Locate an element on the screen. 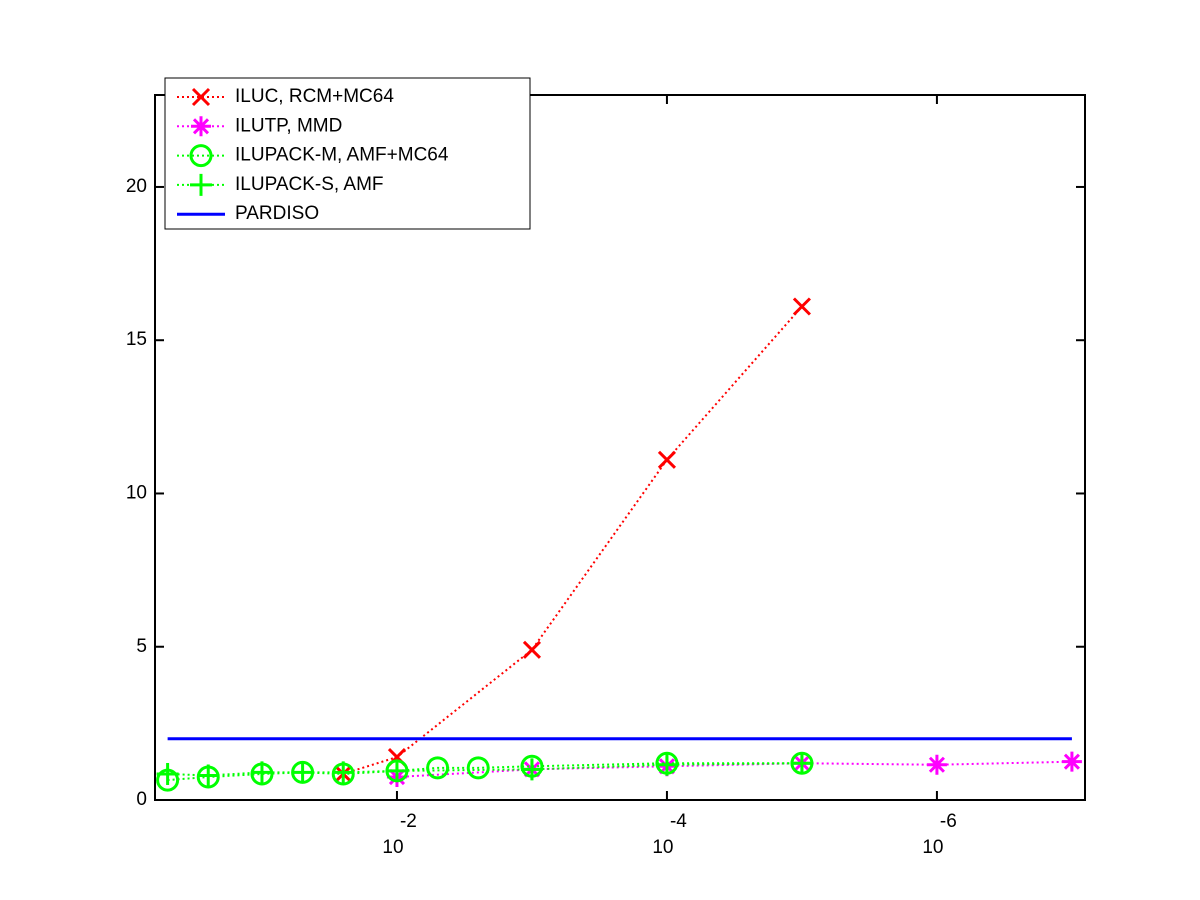  y-tick-label: 10 is located at coordinates (136, 492).